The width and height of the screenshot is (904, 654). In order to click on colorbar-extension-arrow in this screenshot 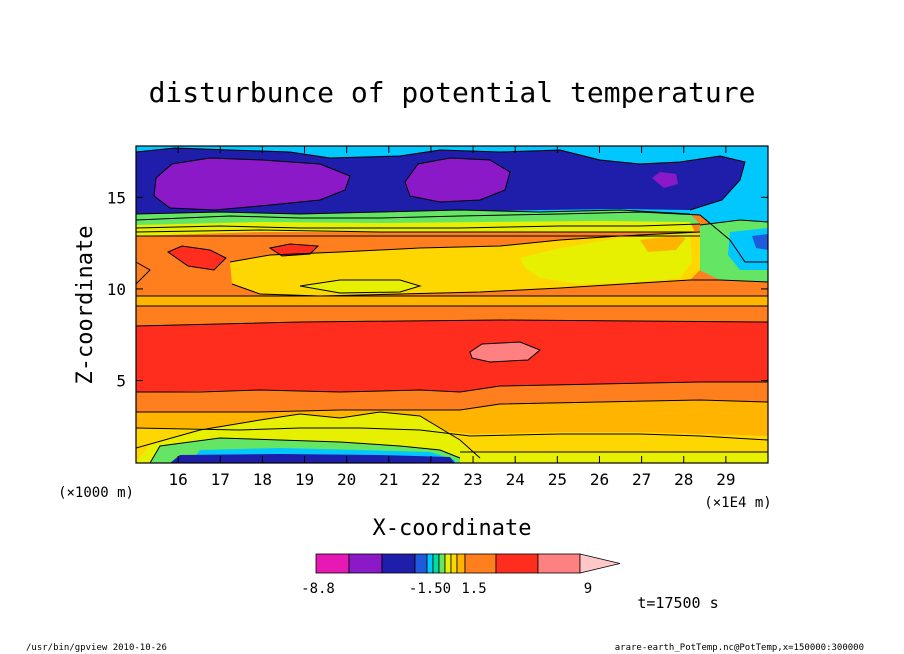, I will do `click(600, 563)`.